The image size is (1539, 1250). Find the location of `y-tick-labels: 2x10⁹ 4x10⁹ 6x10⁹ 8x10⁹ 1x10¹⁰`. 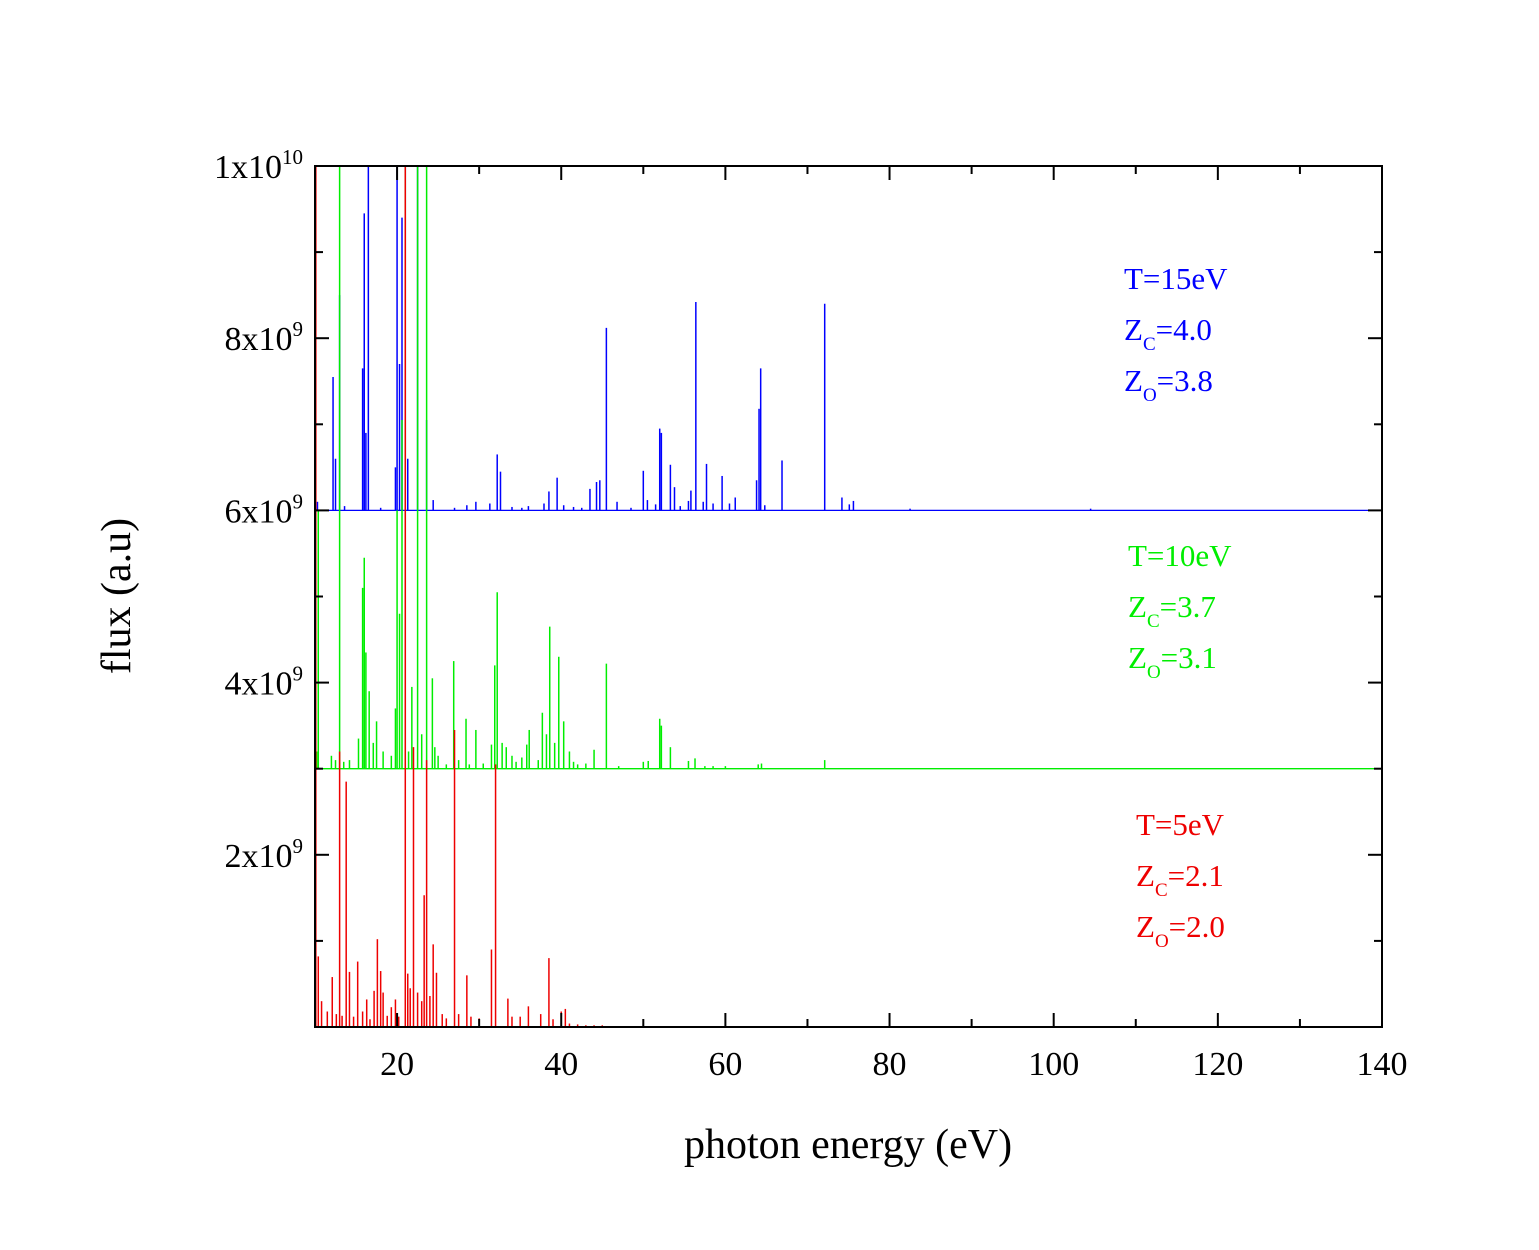

y-tick-labels: 2x10⁹ 4x10⁹ 6x10⁹ 8x10⁹ 1x10¹⁰ is located at coordinates (258, 510).